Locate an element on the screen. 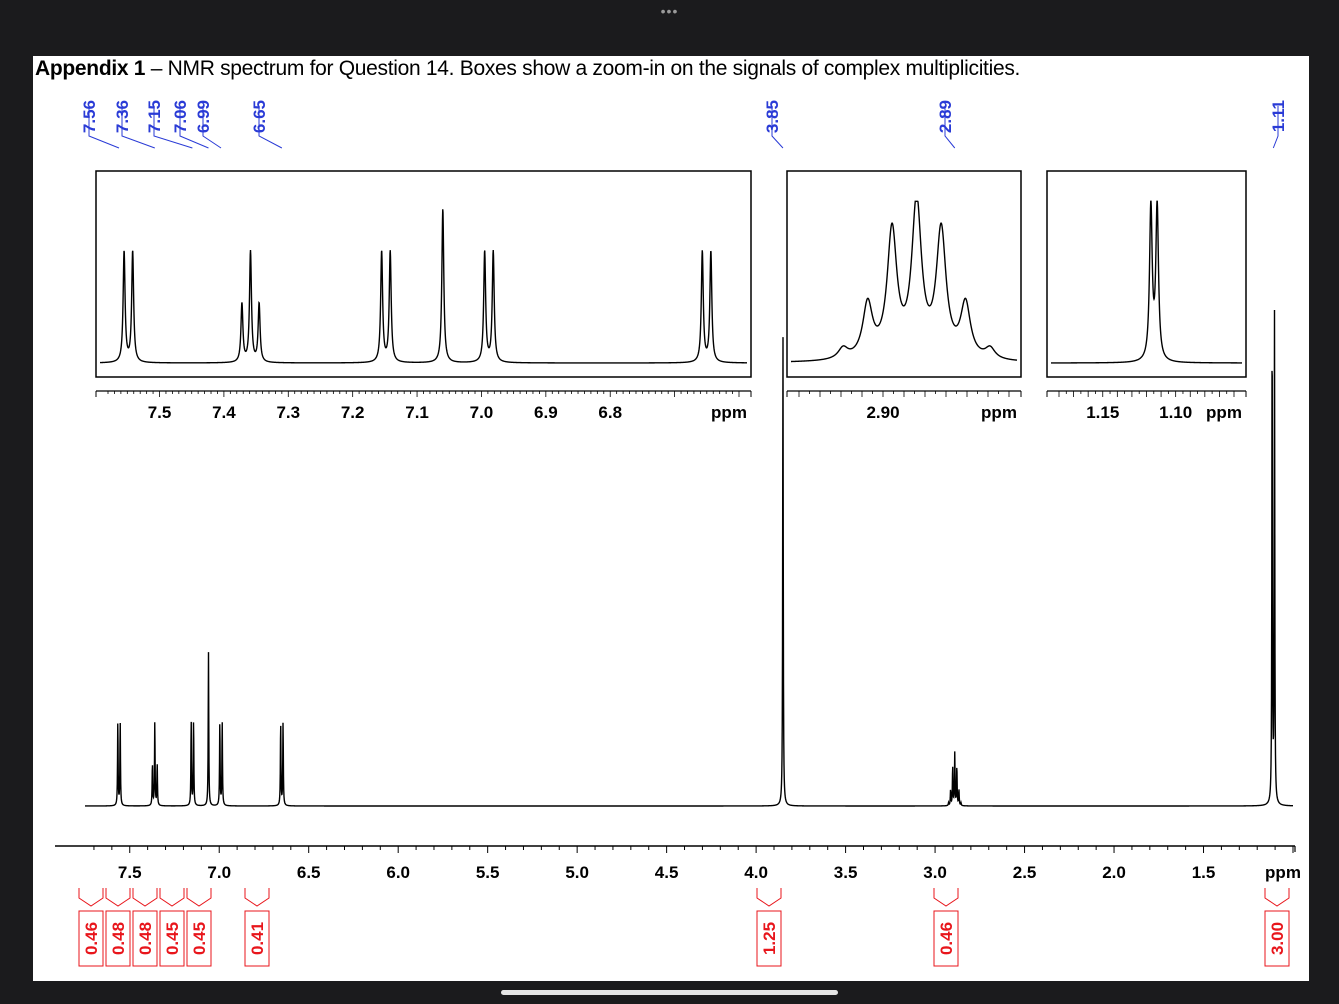  inset-tick-label: 7.3 is located at coordinates (288, 412).